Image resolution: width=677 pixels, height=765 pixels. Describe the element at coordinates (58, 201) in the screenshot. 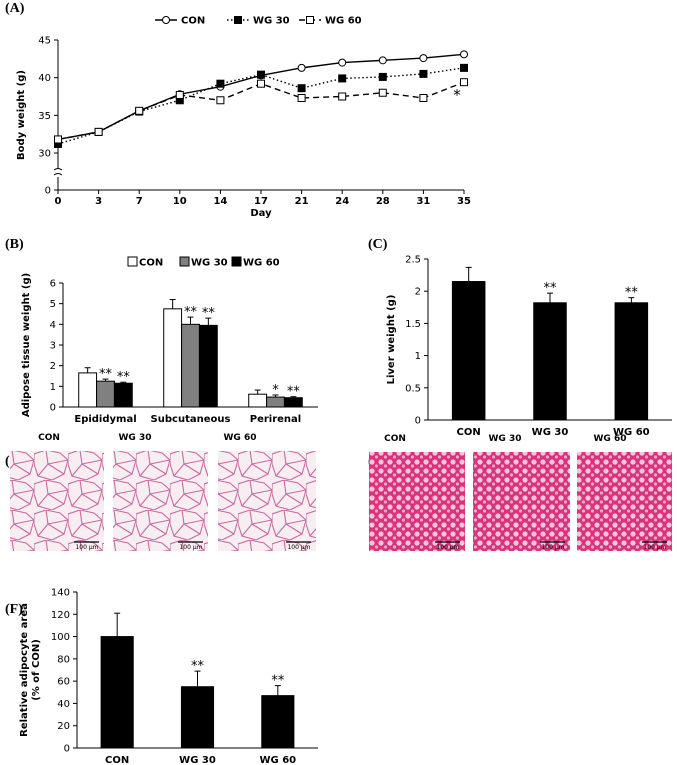

I see `x-tick-label: 0` at that location.